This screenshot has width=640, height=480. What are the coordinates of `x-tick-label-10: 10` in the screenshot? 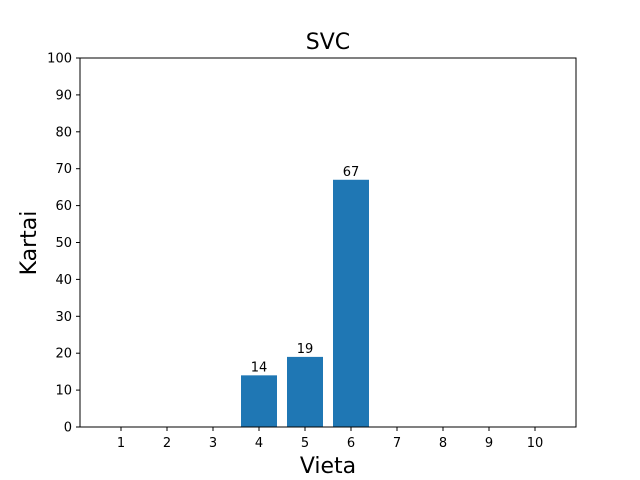 It's located at (535, 443).